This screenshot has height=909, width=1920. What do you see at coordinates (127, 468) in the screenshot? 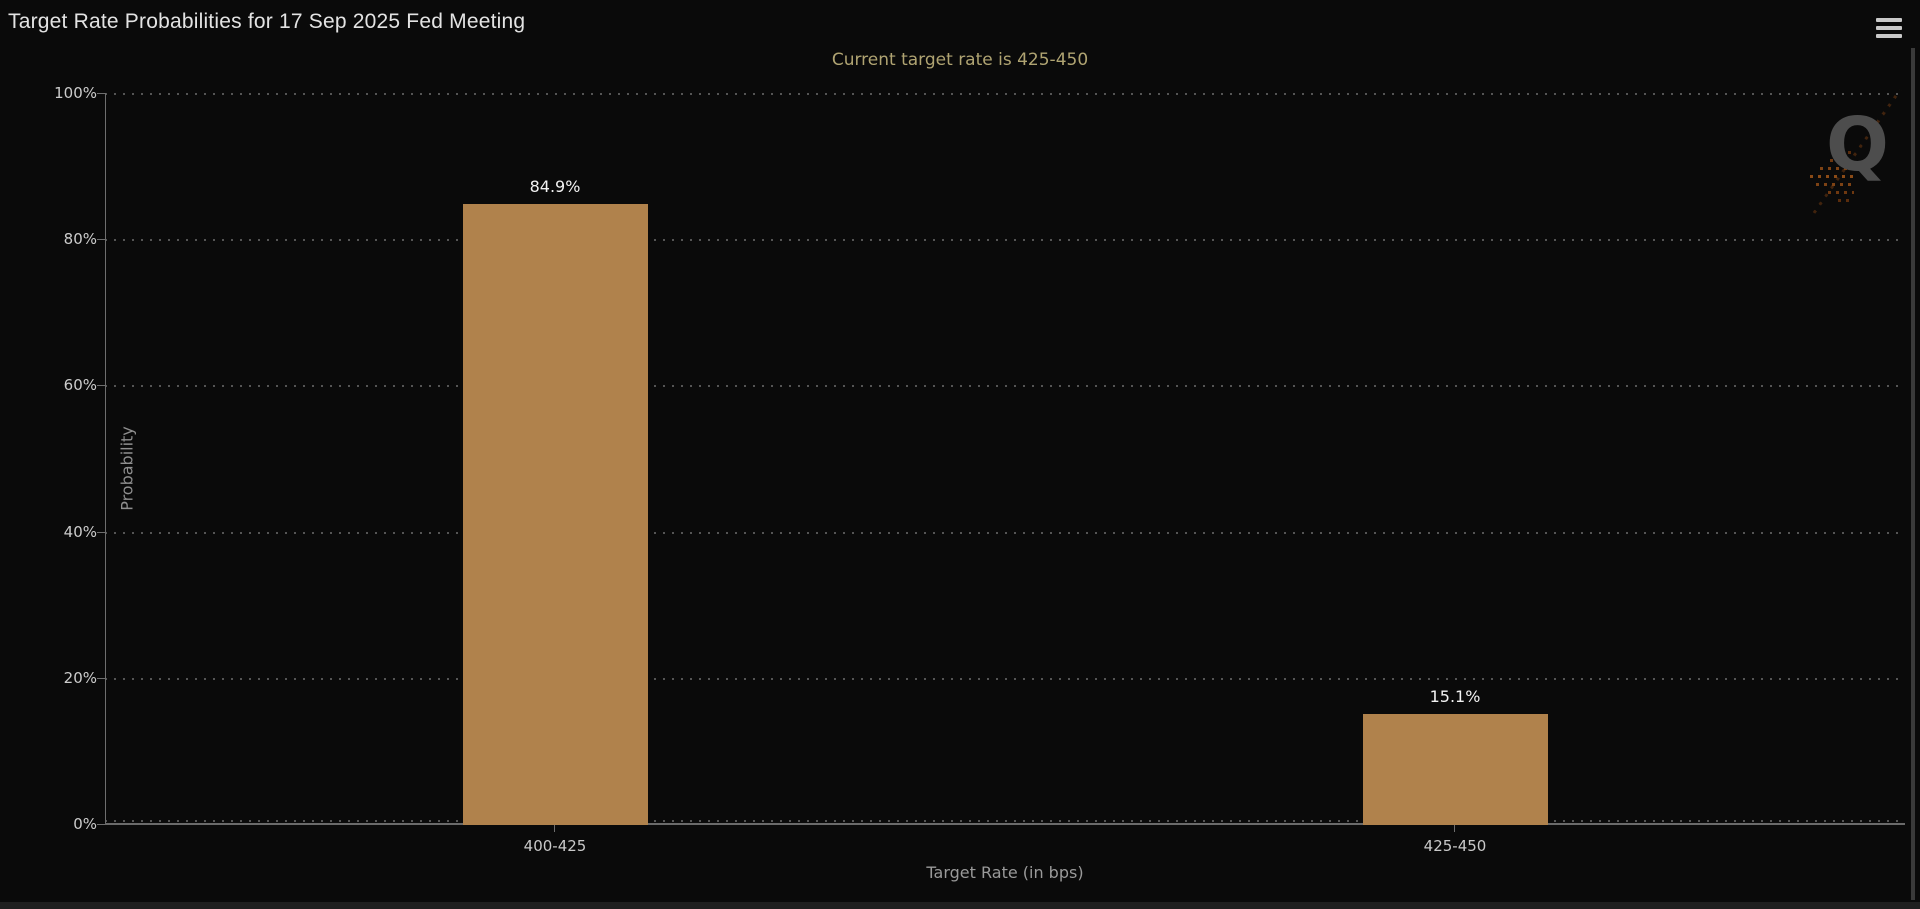
I see `y-axis-title: Probability` at bounding box center [127, 468].